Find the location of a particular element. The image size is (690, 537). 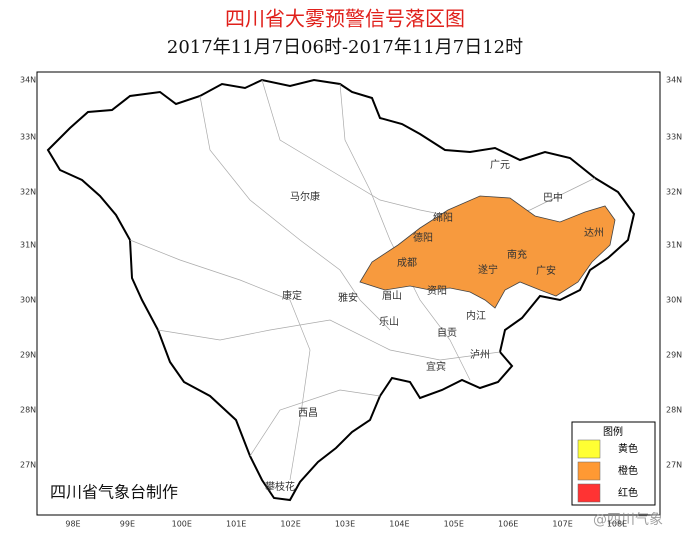

city-label: 广安 is located at coordinates (546, 270).